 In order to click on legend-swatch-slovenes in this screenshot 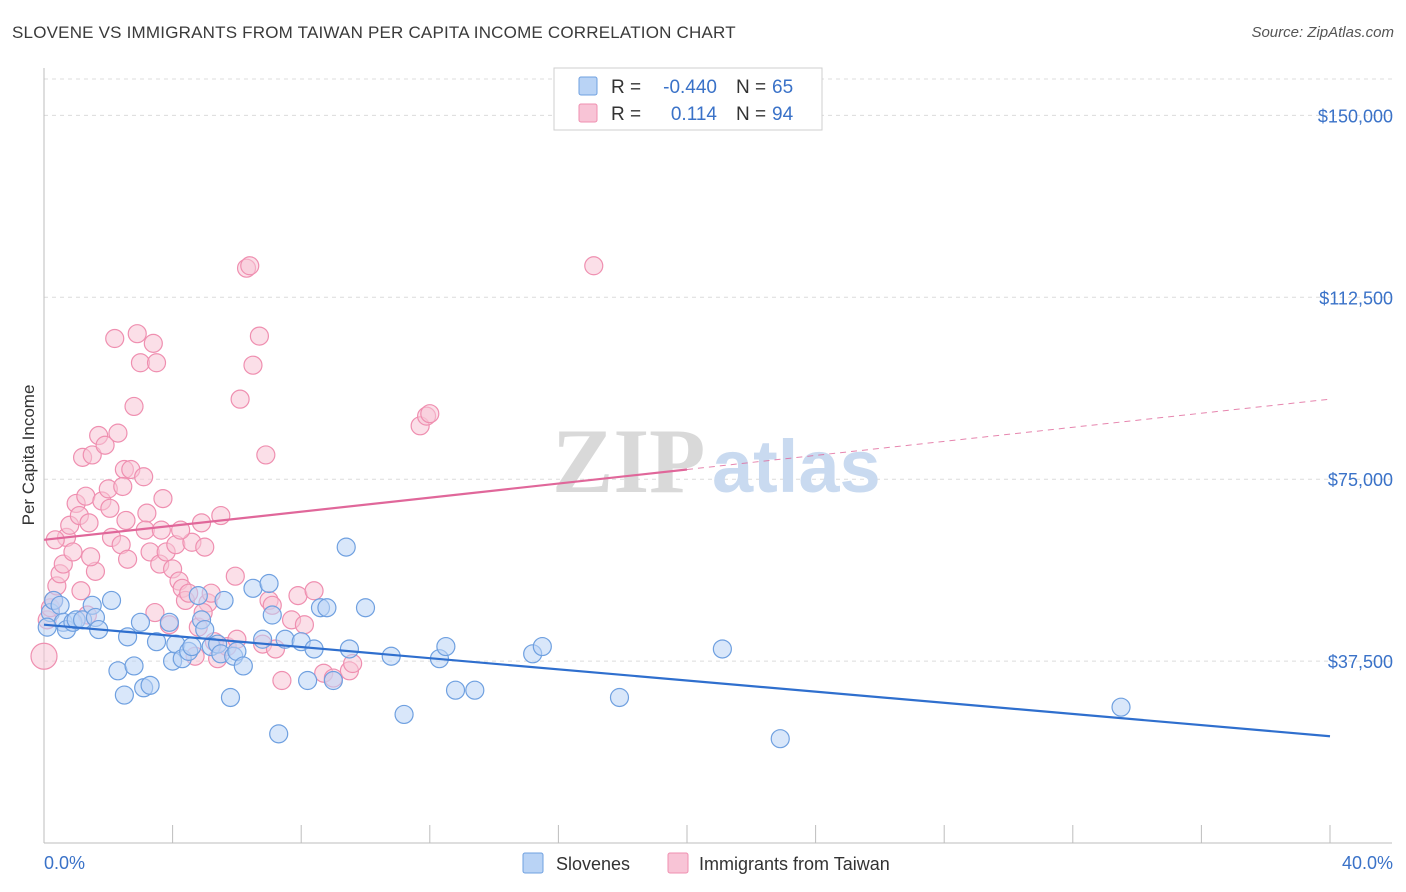, I will do `click(588, 86)`.